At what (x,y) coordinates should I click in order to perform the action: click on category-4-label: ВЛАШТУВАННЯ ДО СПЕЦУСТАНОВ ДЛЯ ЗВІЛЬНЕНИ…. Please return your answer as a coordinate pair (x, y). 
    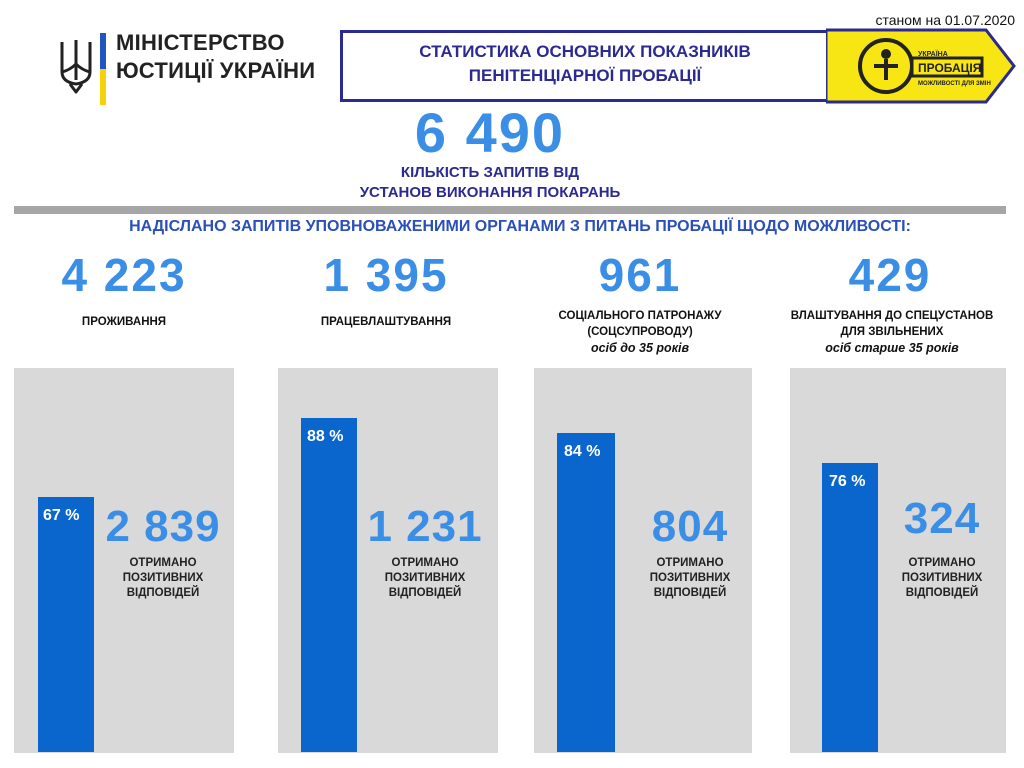
    Looking at the image, I should click on (892, 332).